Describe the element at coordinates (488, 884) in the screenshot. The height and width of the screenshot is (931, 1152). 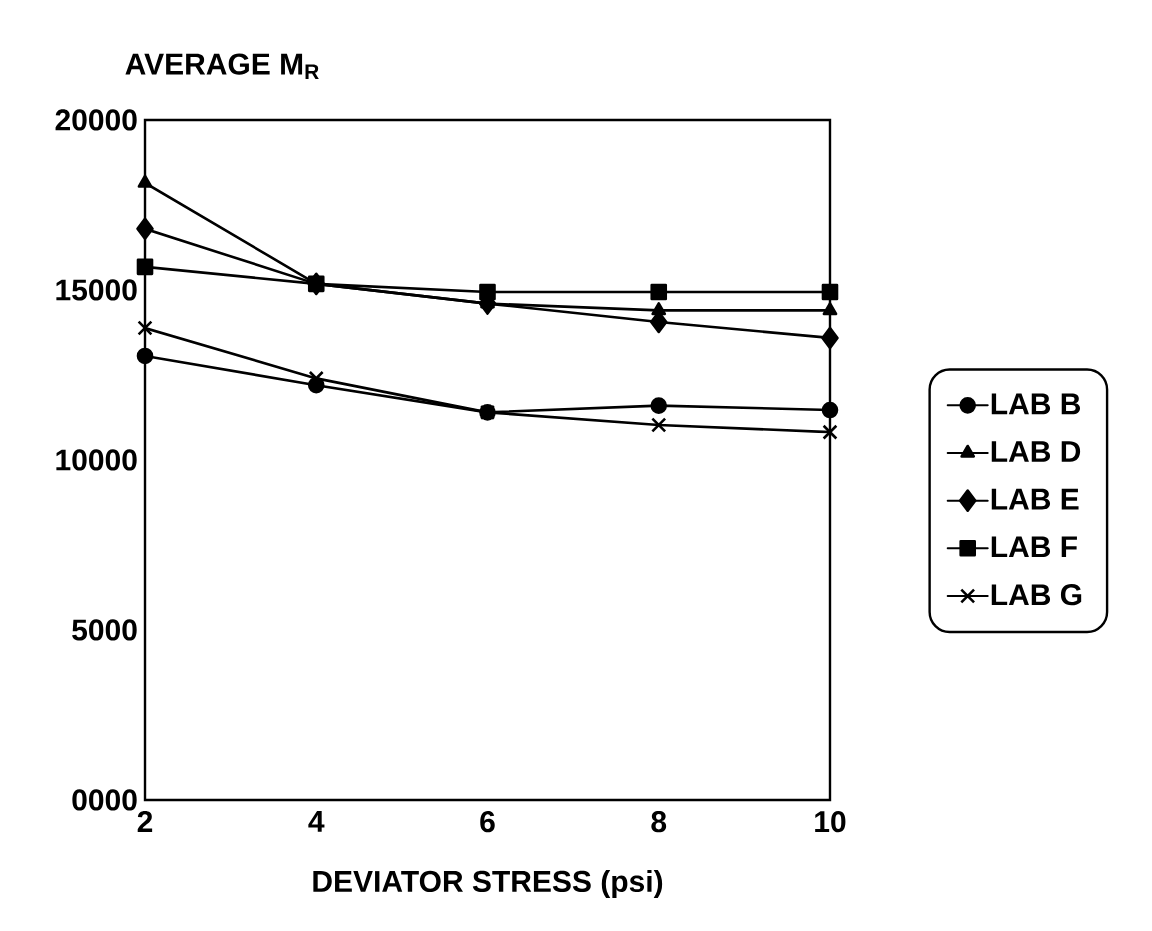
I see `x-axis-title: DEVIATOR STRESS (psi)` at that location.